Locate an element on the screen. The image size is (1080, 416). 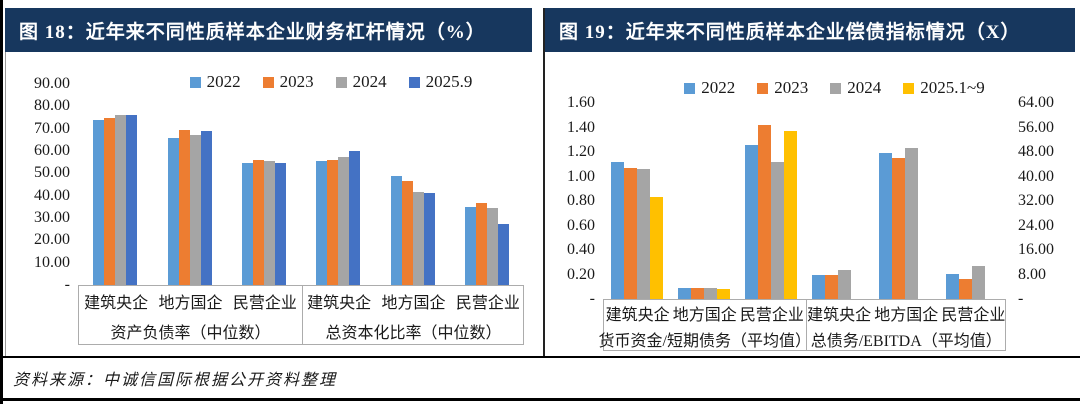
source-note: 资料来源：中诚信国际根据公开资料整理 is located at coordinates (175, 380).